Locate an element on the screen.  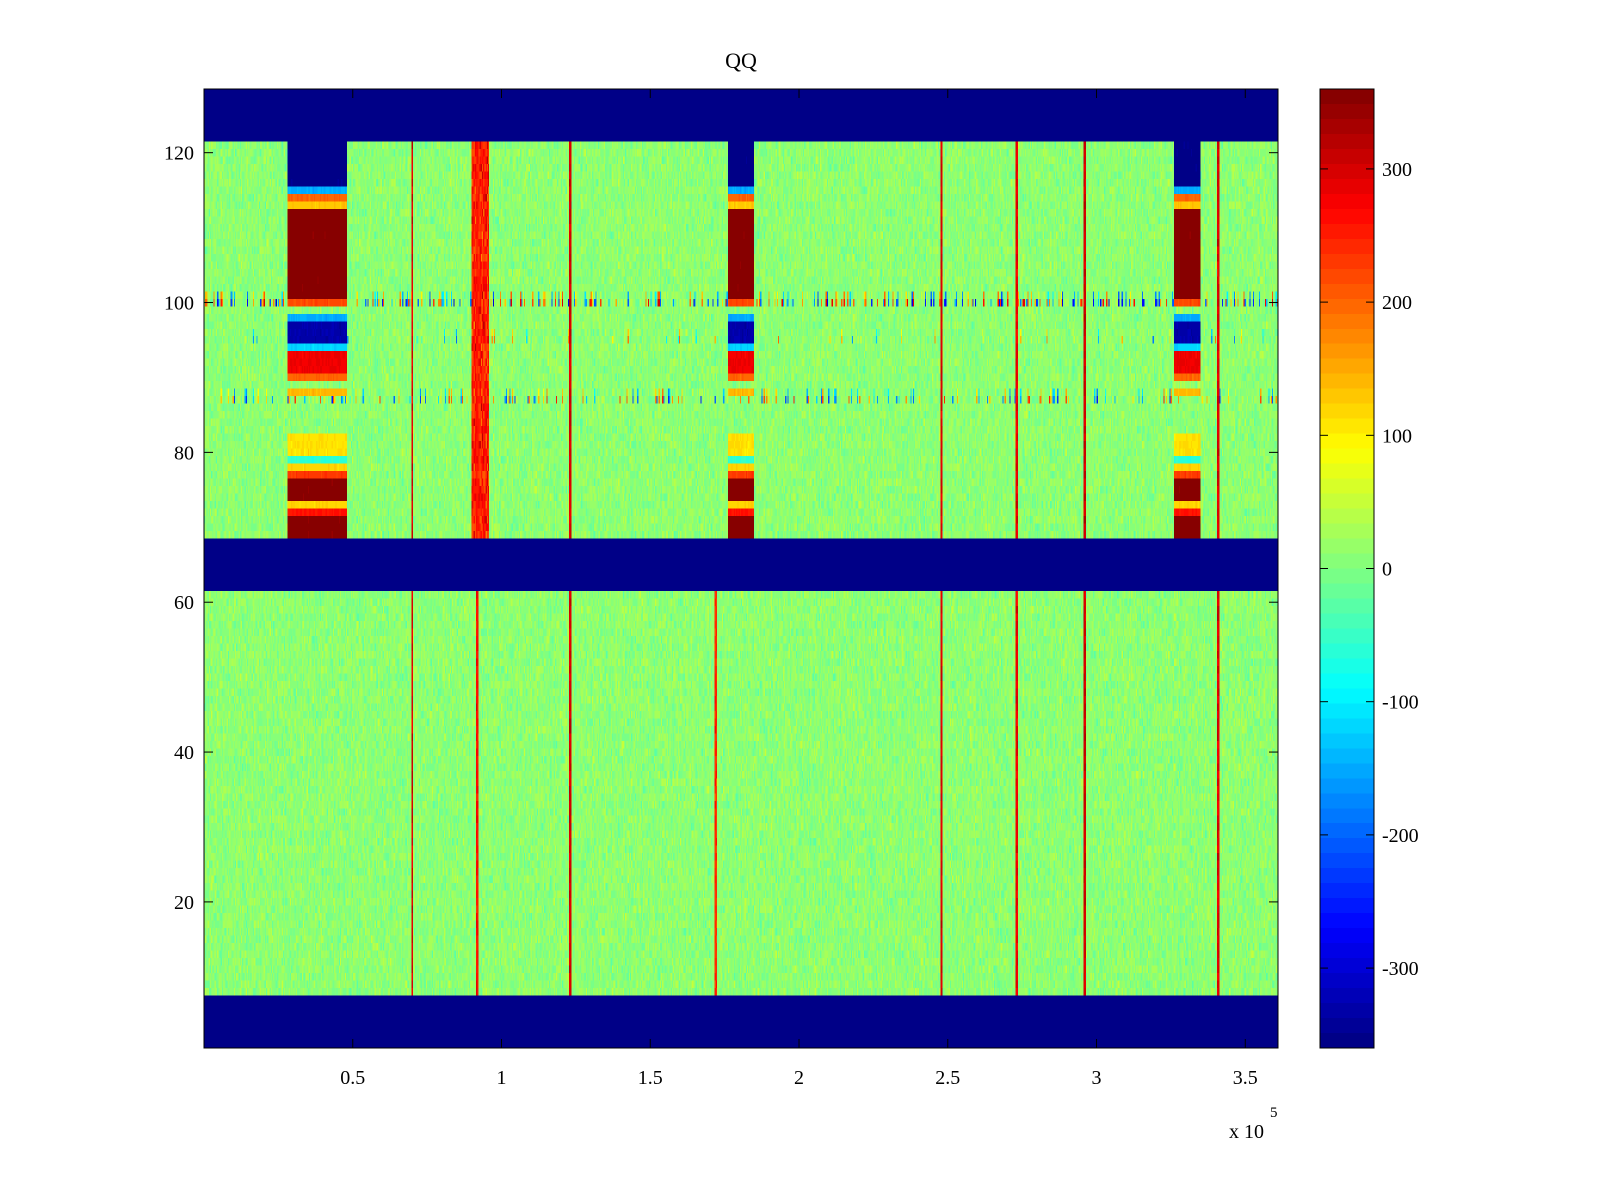
x-tick-label: 1.5 is located at coordinates (650, 1078).